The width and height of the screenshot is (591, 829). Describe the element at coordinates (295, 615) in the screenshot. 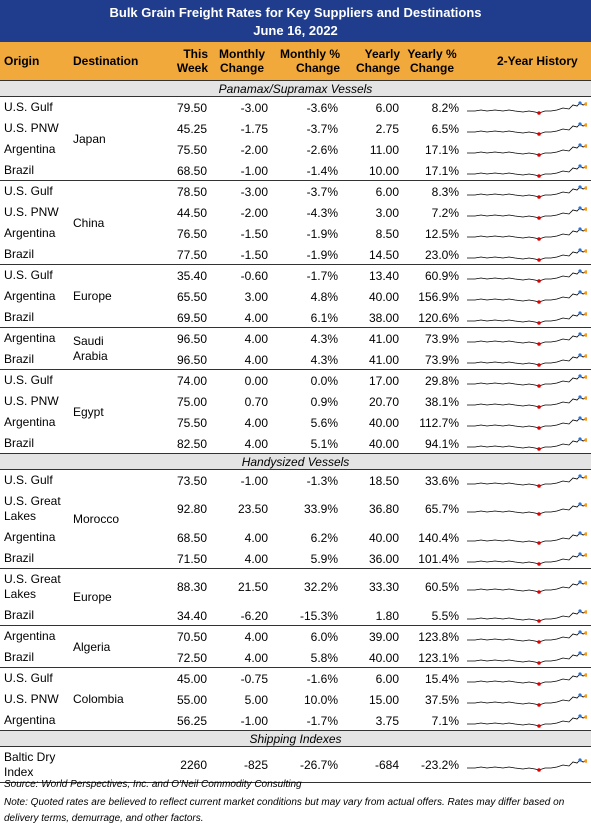

I see `data-row: Brazil 34.40 -6.20 -15.3% 1.80 5.5%` at that location.